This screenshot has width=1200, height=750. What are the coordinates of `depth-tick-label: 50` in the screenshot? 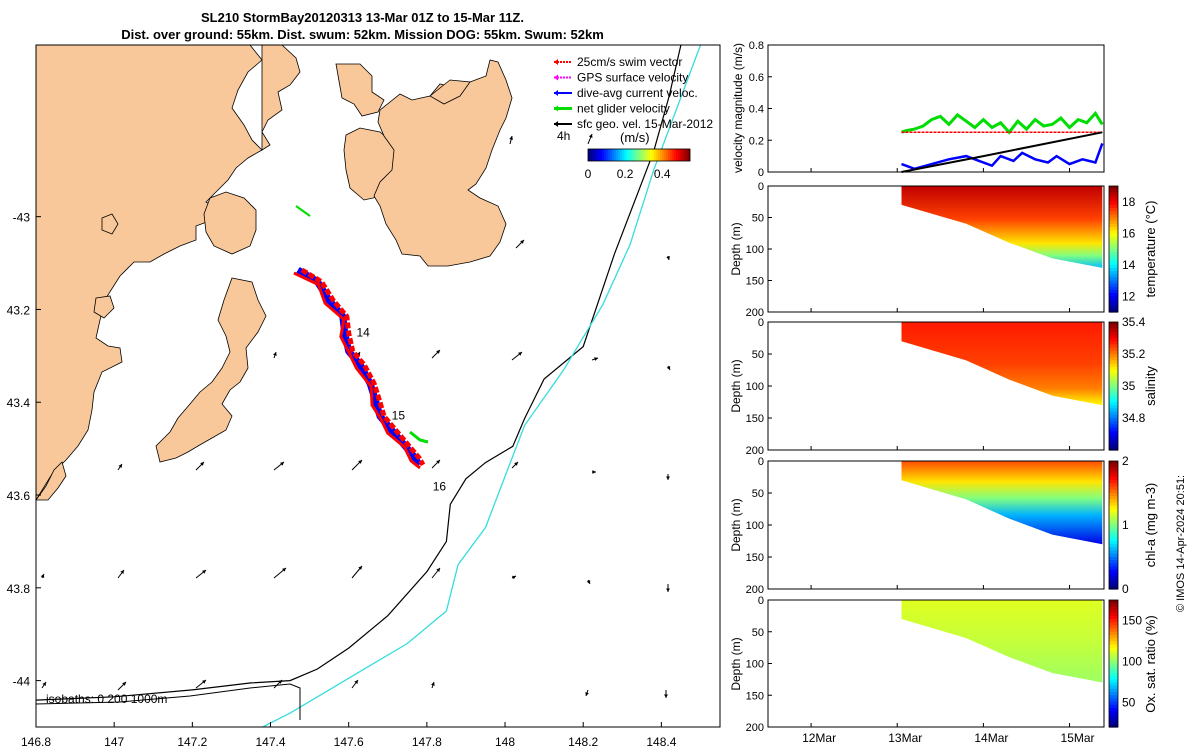 It's located at (758, 494).